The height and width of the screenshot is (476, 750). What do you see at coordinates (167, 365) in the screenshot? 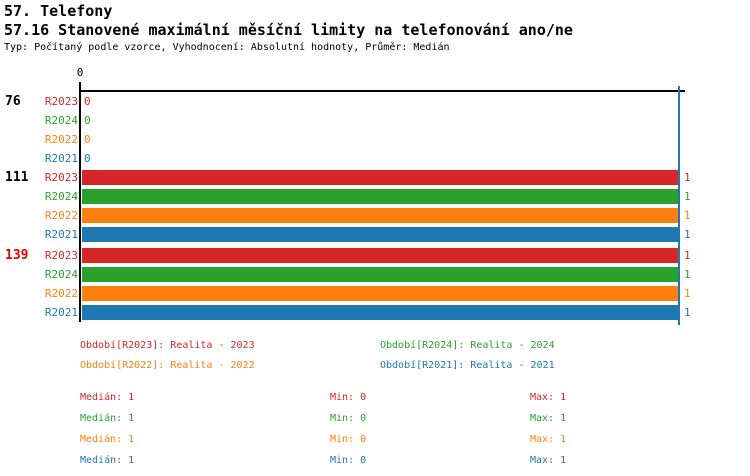
I see `legend-item: Období[R2022]: Realita - 2022` at bounding box center [167, 365].